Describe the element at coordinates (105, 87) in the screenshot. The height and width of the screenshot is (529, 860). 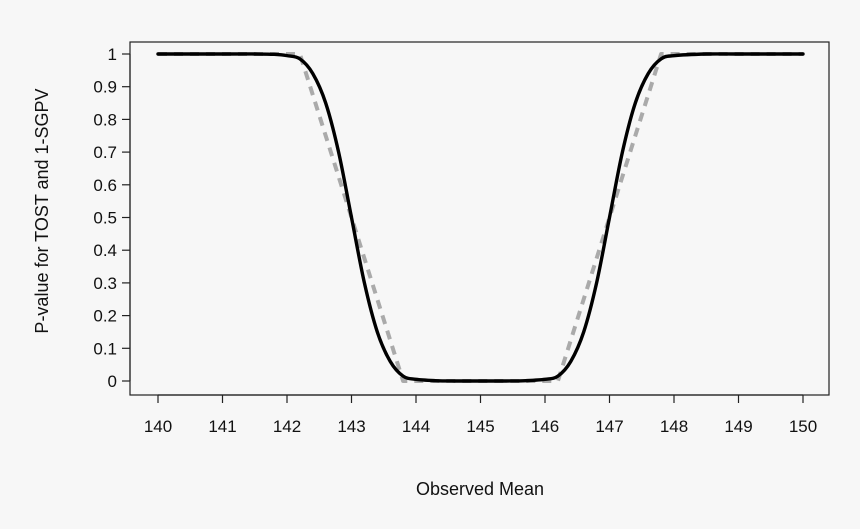
I see `y-tick-label: 0.9` at that location.